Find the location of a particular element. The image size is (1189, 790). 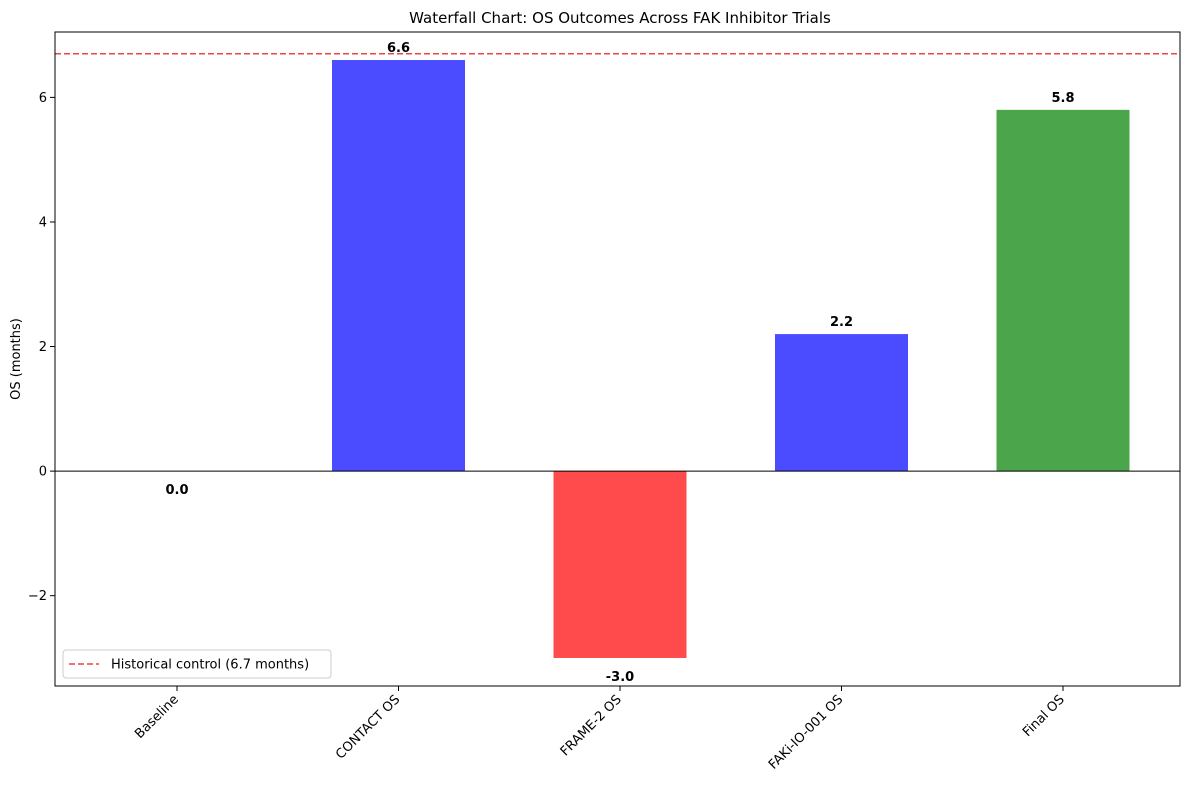

y-tick-label: 0 is located at coordinates (43, 472).